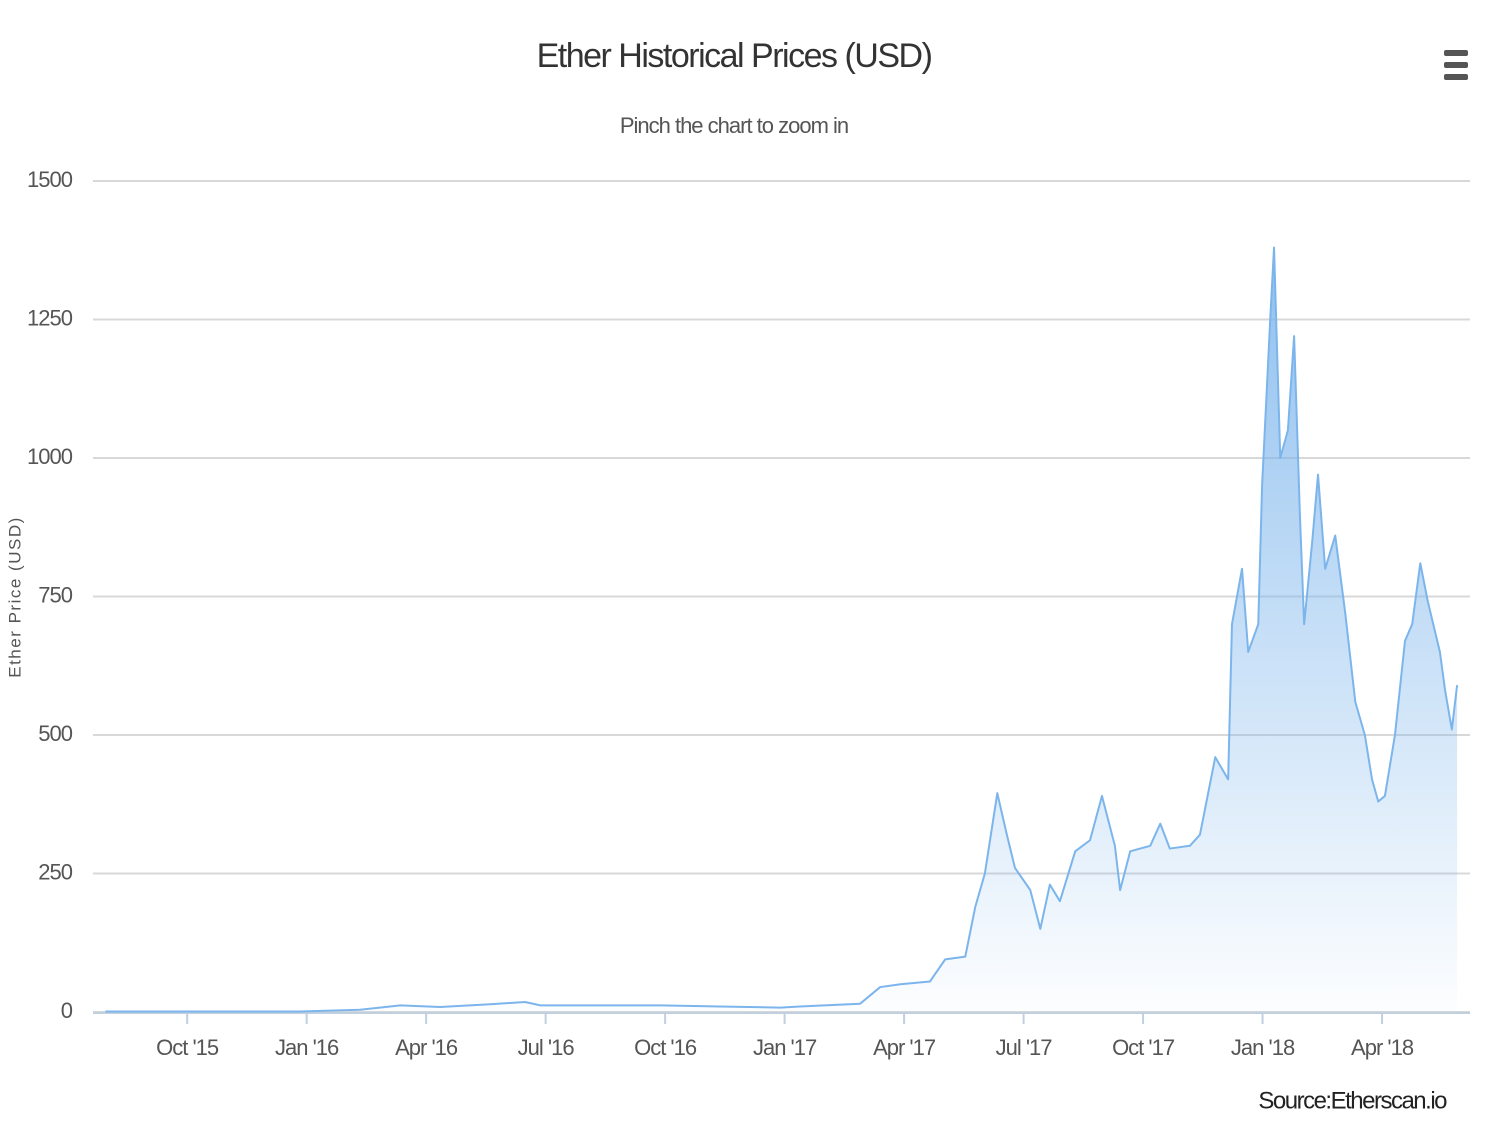 Image resolution: width=1494 pixels, height=1148 pixels. Describe the element at coordinates (14, 597) in the screenshot. I see `y-axis-label: Ether Price (USD)` at that location.